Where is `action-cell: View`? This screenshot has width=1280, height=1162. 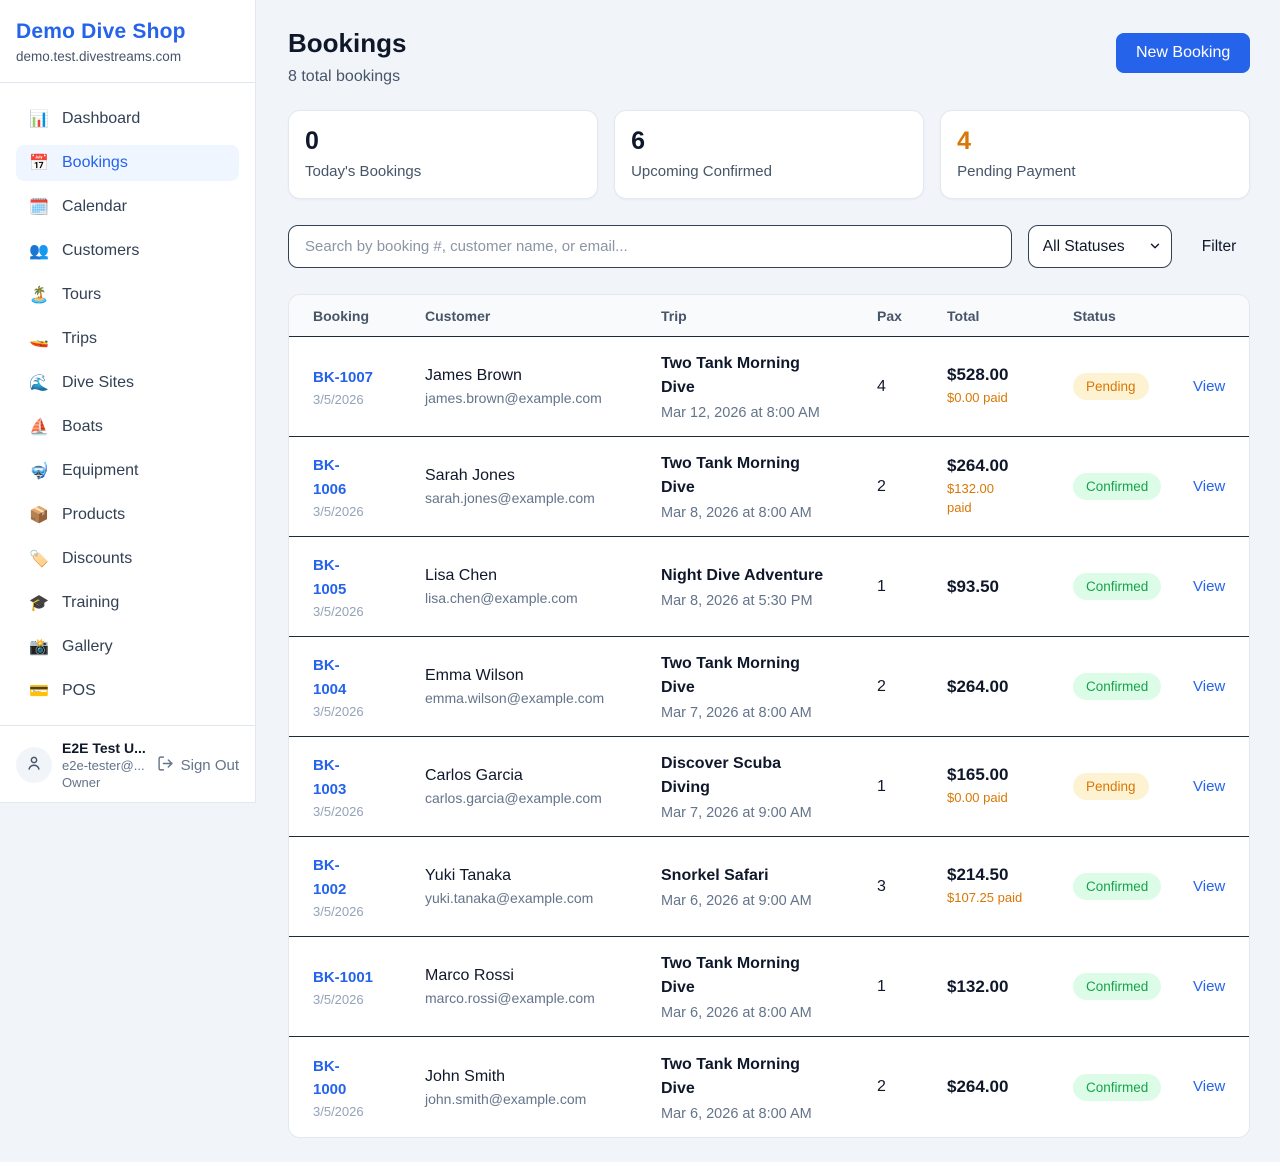
action-cell: View is located at coordinates (1209, 987).